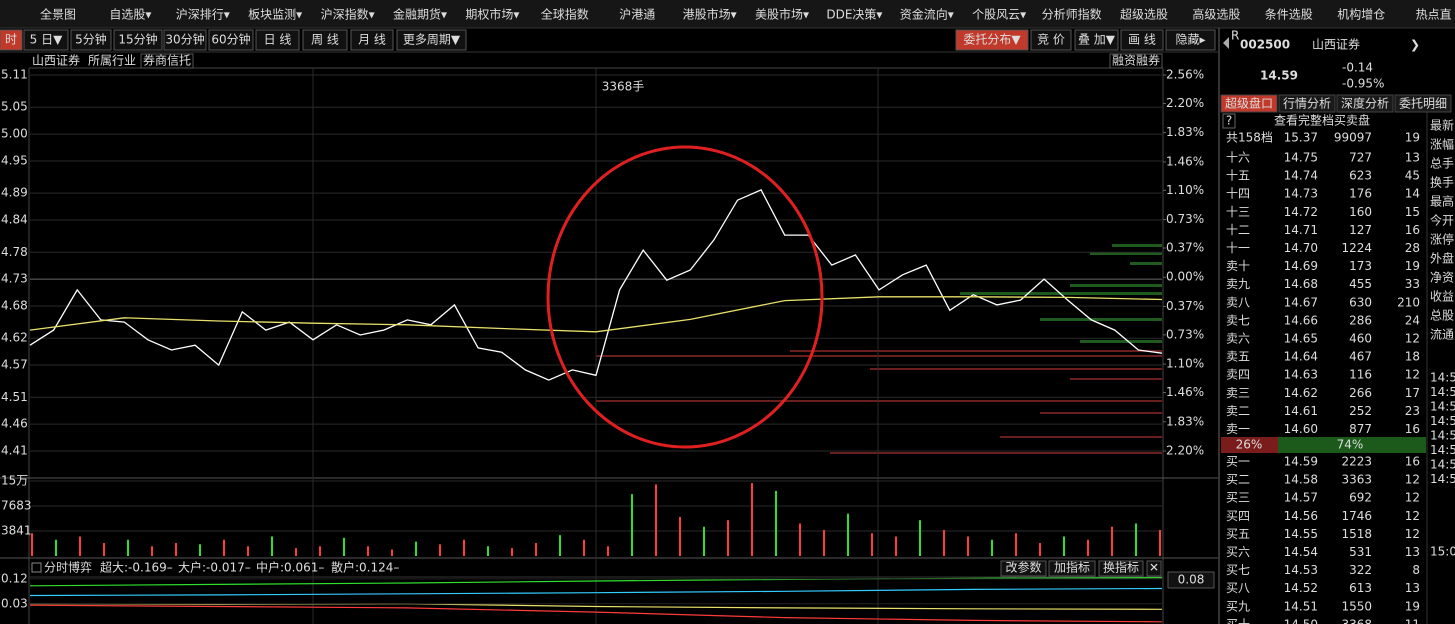  What do you see at coordinates (1301, 516) in the screenshot?
I see `level-price: 14.56` at bounding box center [1301, 516].